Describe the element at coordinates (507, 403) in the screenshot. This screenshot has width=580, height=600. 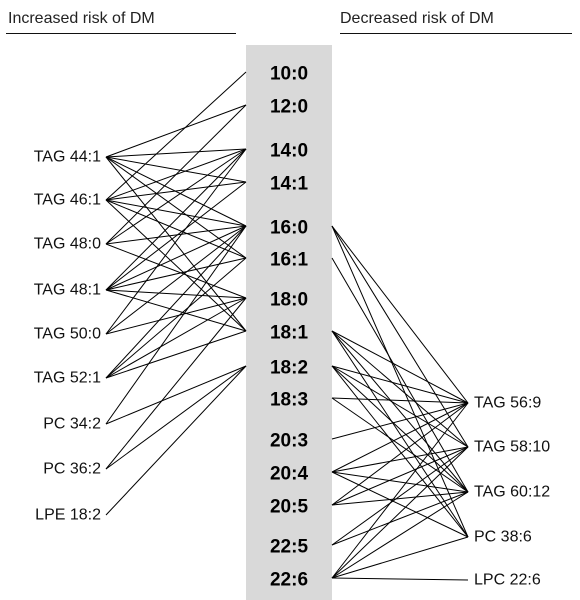
I see `decreased-lipid-label: TAG 56:9` at that location.